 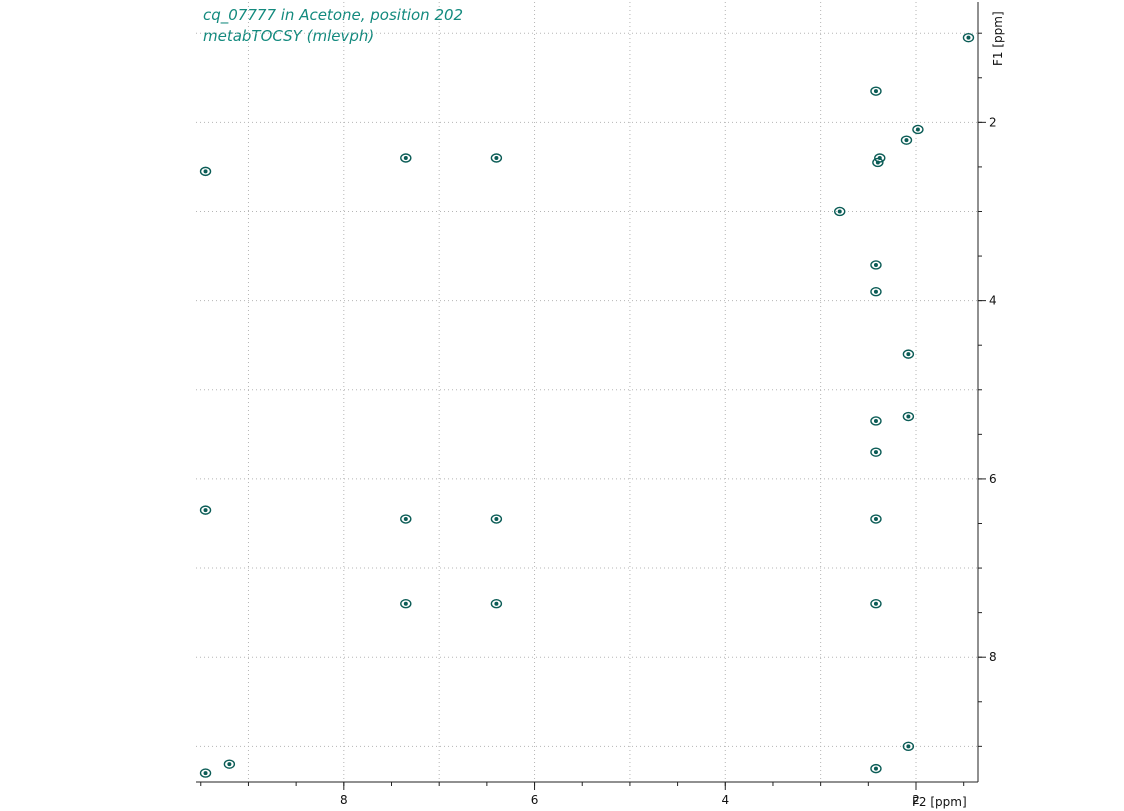 What do you see at coordinates (939, 802) in the screenshot?
I see `x-axis-label: F2 [ppm]` at bounding box center [939, 802].